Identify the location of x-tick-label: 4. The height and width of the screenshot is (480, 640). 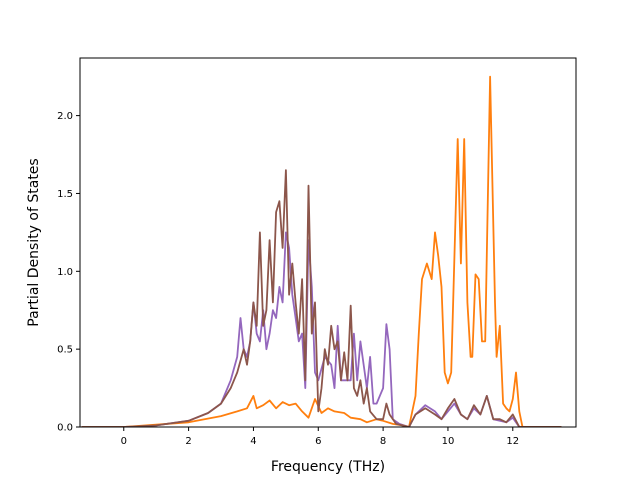
(253, 441).